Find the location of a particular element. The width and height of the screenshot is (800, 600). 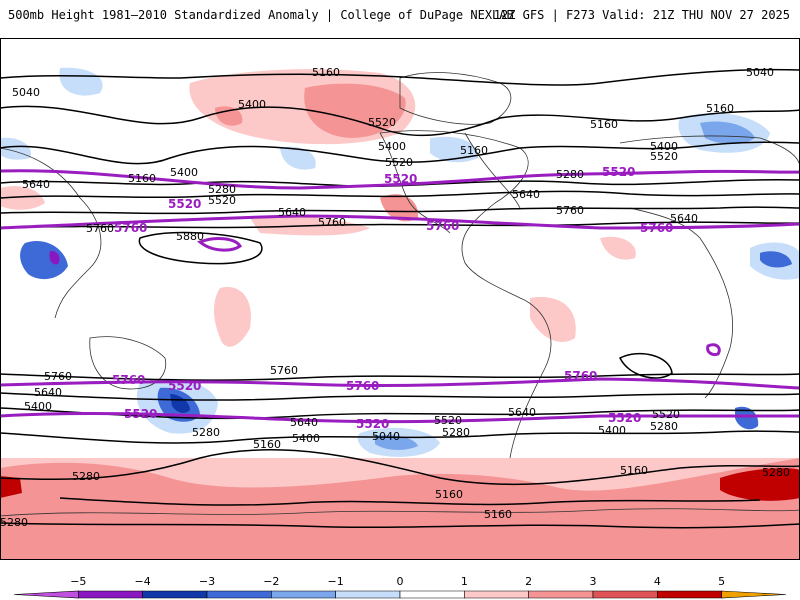

colorbar-tick-label: 2 is located at coordinates (528, 581).